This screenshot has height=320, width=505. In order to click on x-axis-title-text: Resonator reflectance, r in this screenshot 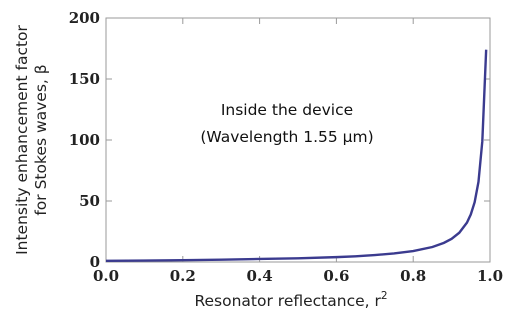, I will do `click(287, 301)`.